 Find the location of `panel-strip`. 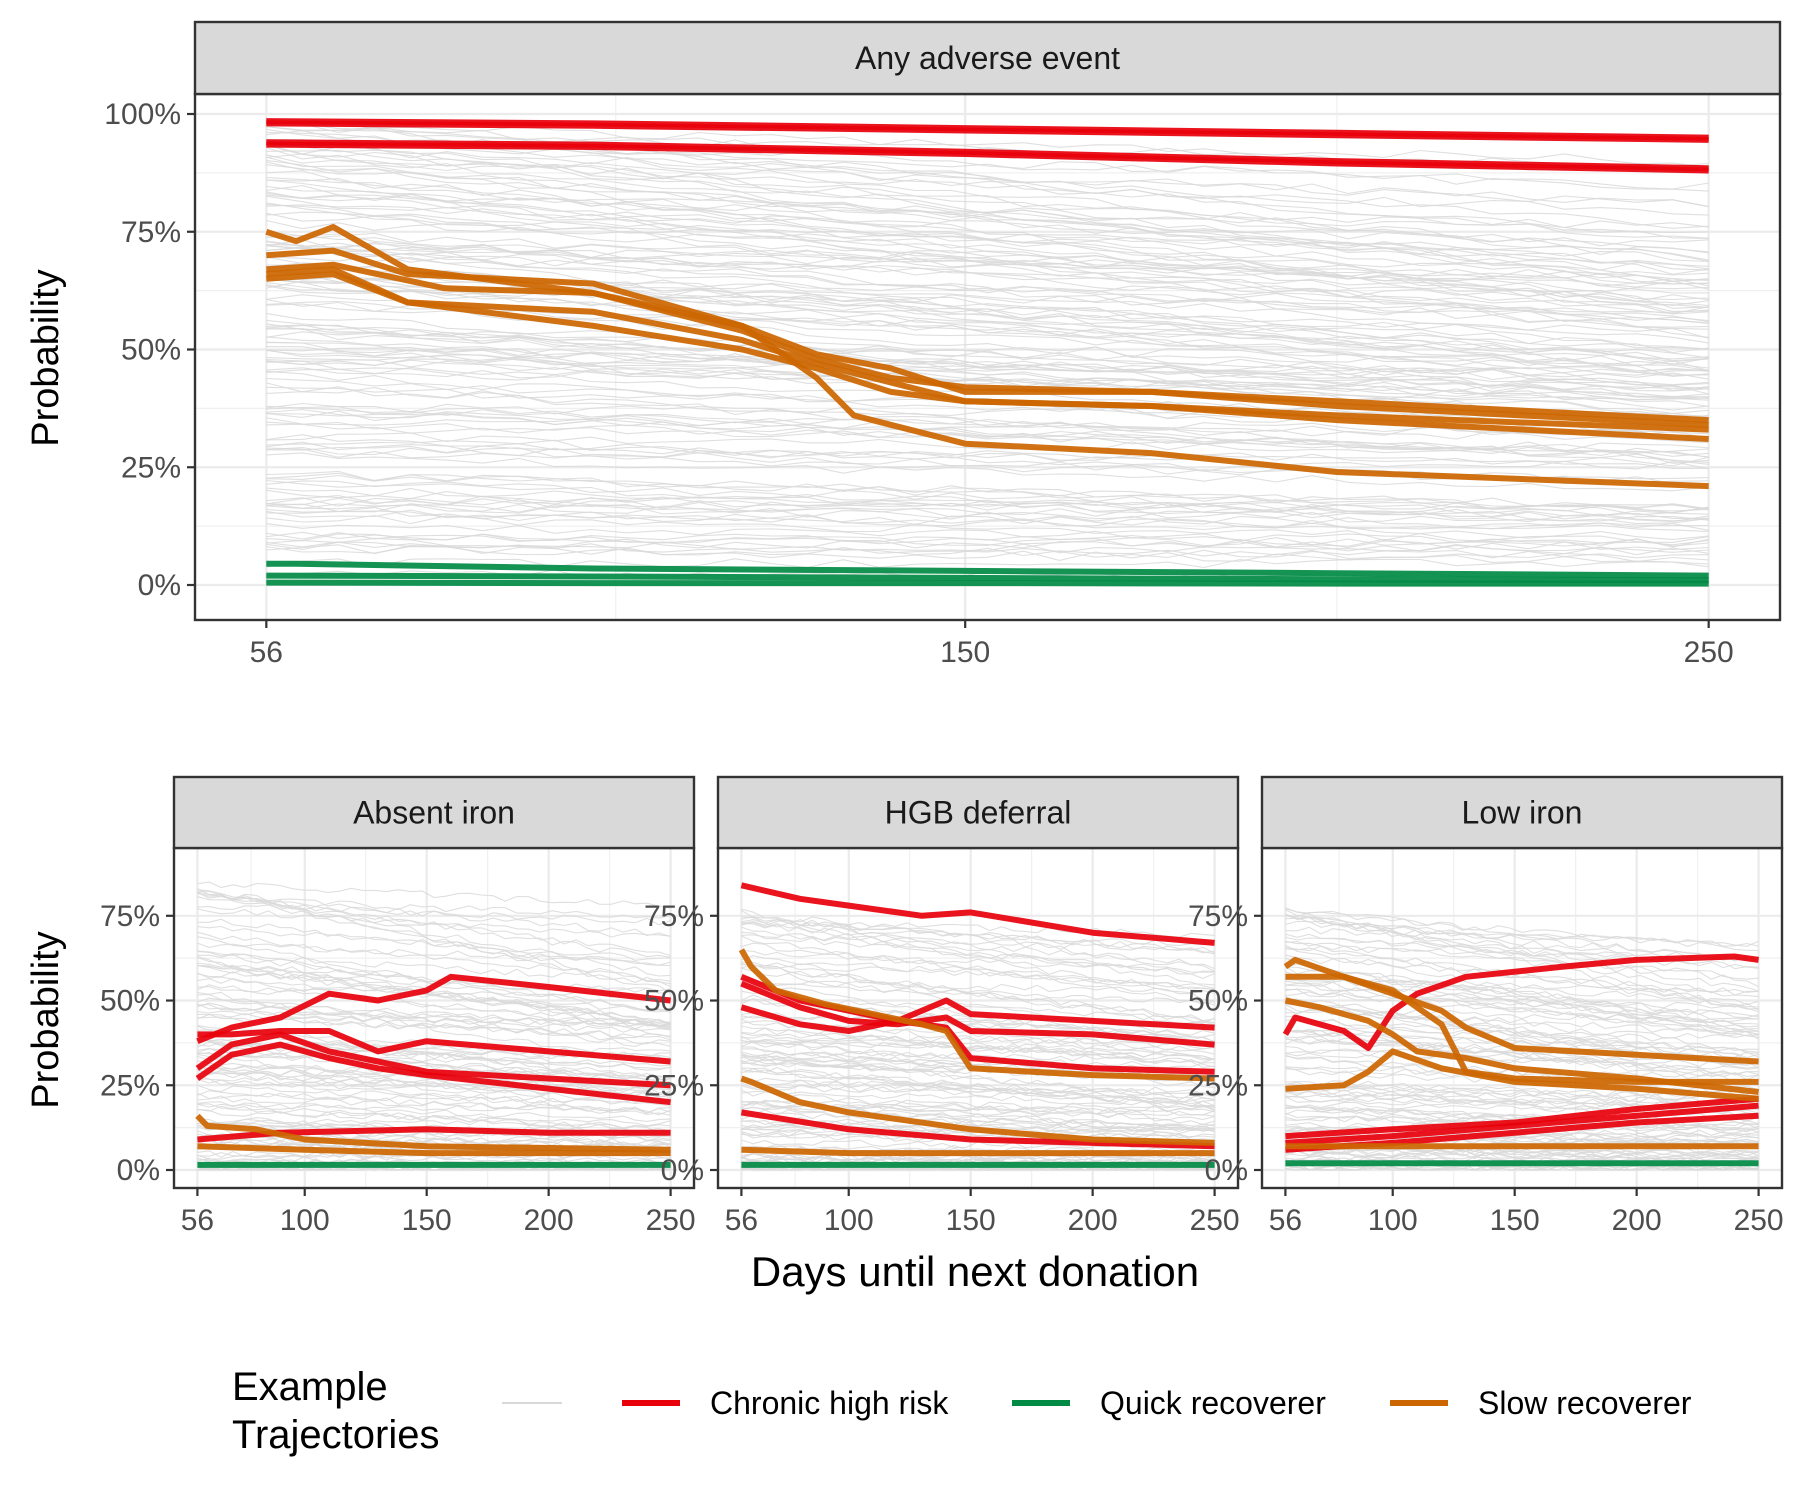

panel-strip is located at coordinates (434, 812).